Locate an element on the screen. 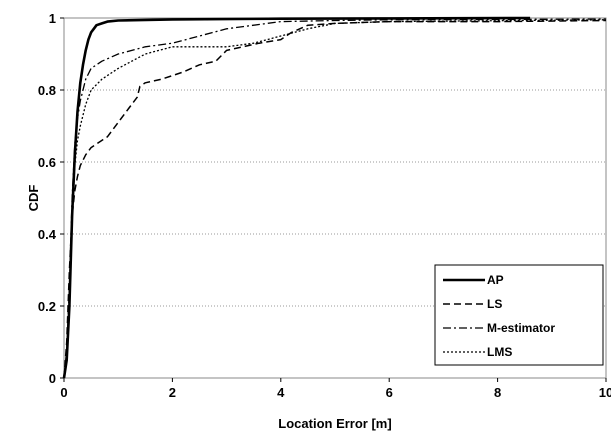 The image size is (611, 433). x-tick-label-2: 4 is located at coordinates (281, 392).